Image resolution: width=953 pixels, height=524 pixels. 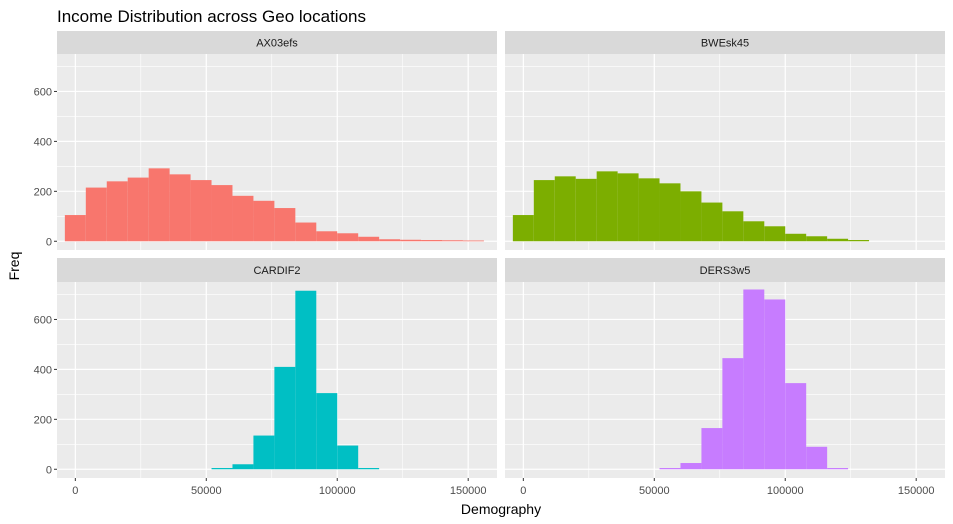 What do you see at coordinates (211, 16) in the screenshot?
I see `chart-title: Income Distribution across Geo locations` at bounding box center [211, 16].